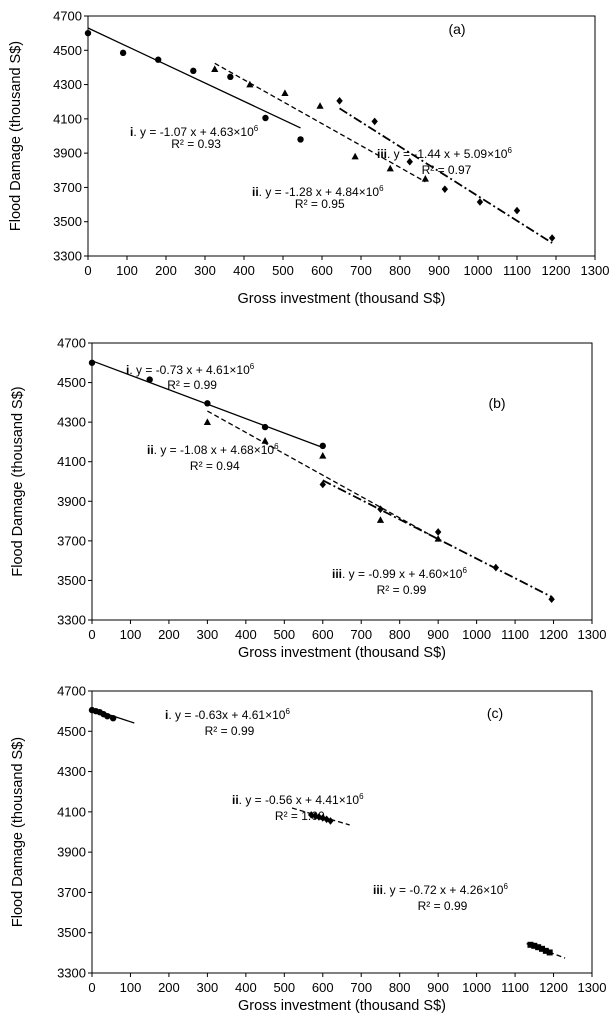  I want to click on equation-text: . y = -0.72 x + 4.26×10, so click(443, 890).